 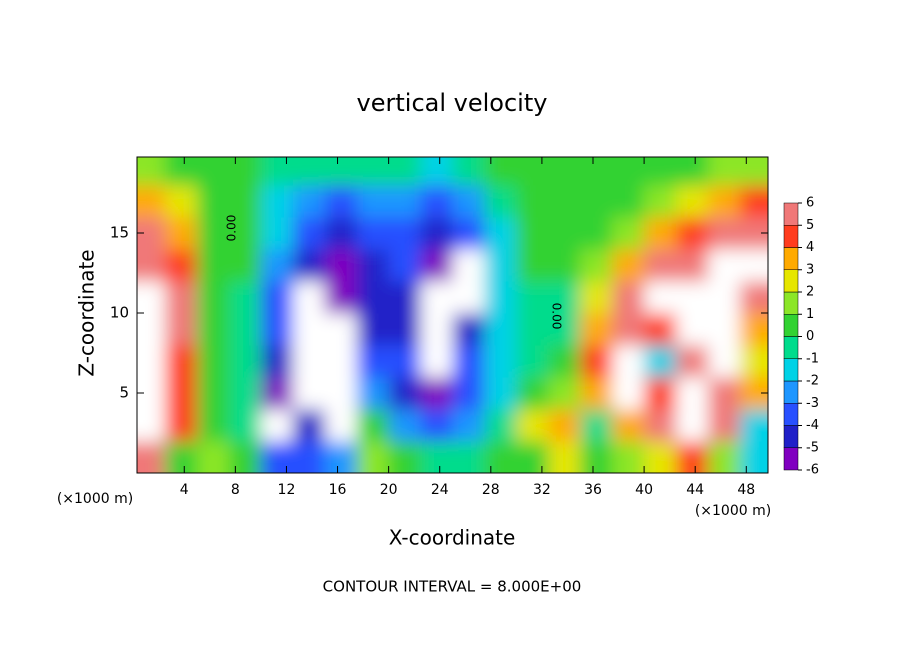 What do you see at coordinates (452, 538) in the screenshot?
I see `x-axis-label: X-coordinate` at bounding box center [452, 538].